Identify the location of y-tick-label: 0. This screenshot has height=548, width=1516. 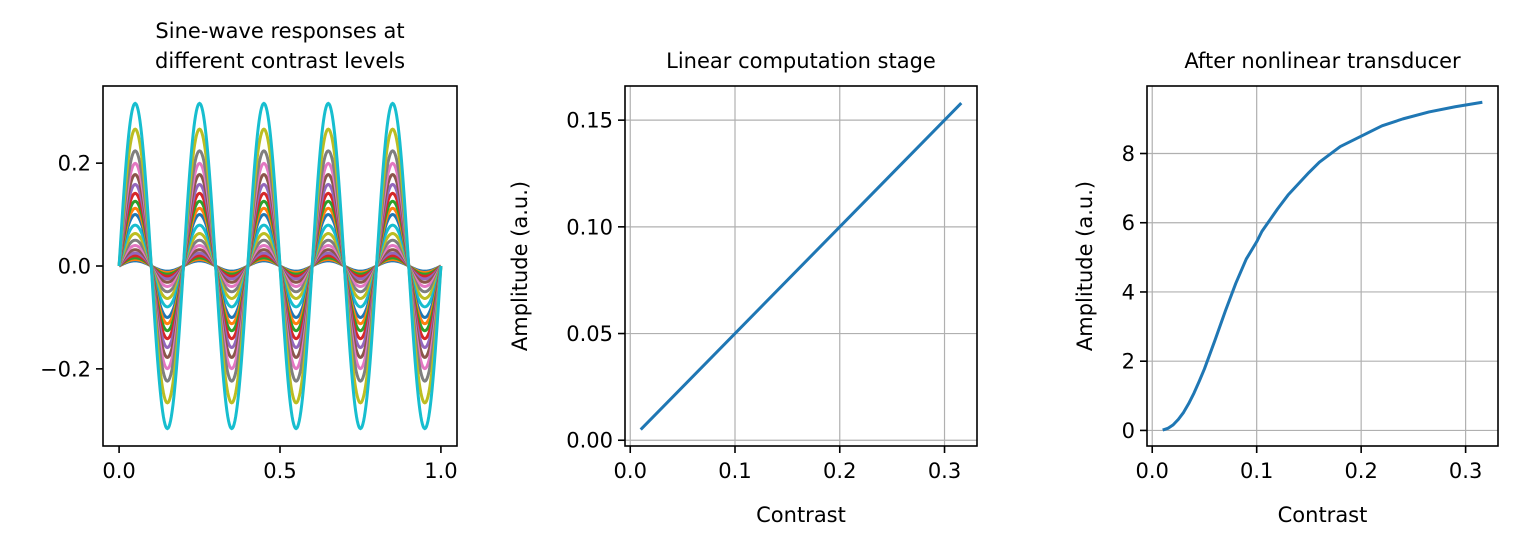
(1128, 431).